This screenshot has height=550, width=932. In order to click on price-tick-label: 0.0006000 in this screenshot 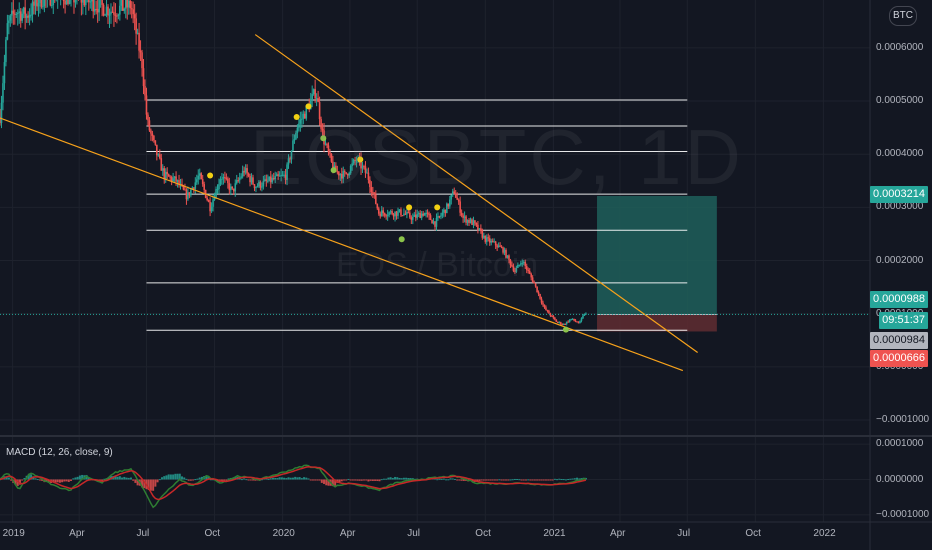, I will do `click(900, 47)`.